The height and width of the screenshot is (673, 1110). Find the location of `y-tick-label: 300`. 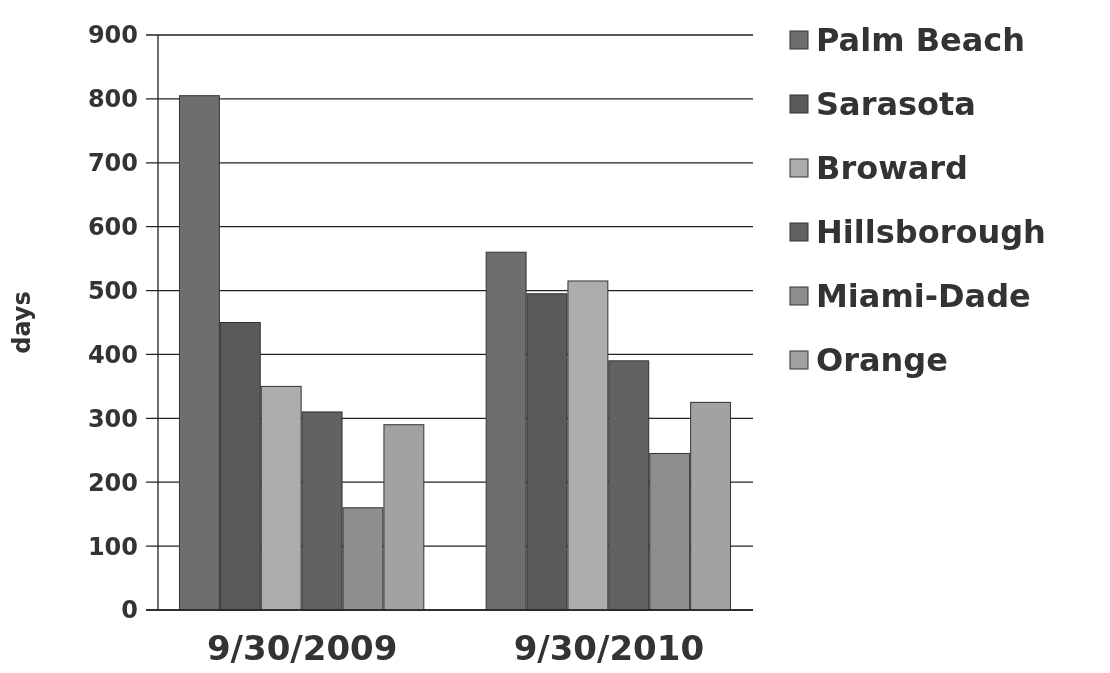

y-tick-label: 300 is located at coordinates (112, 418).